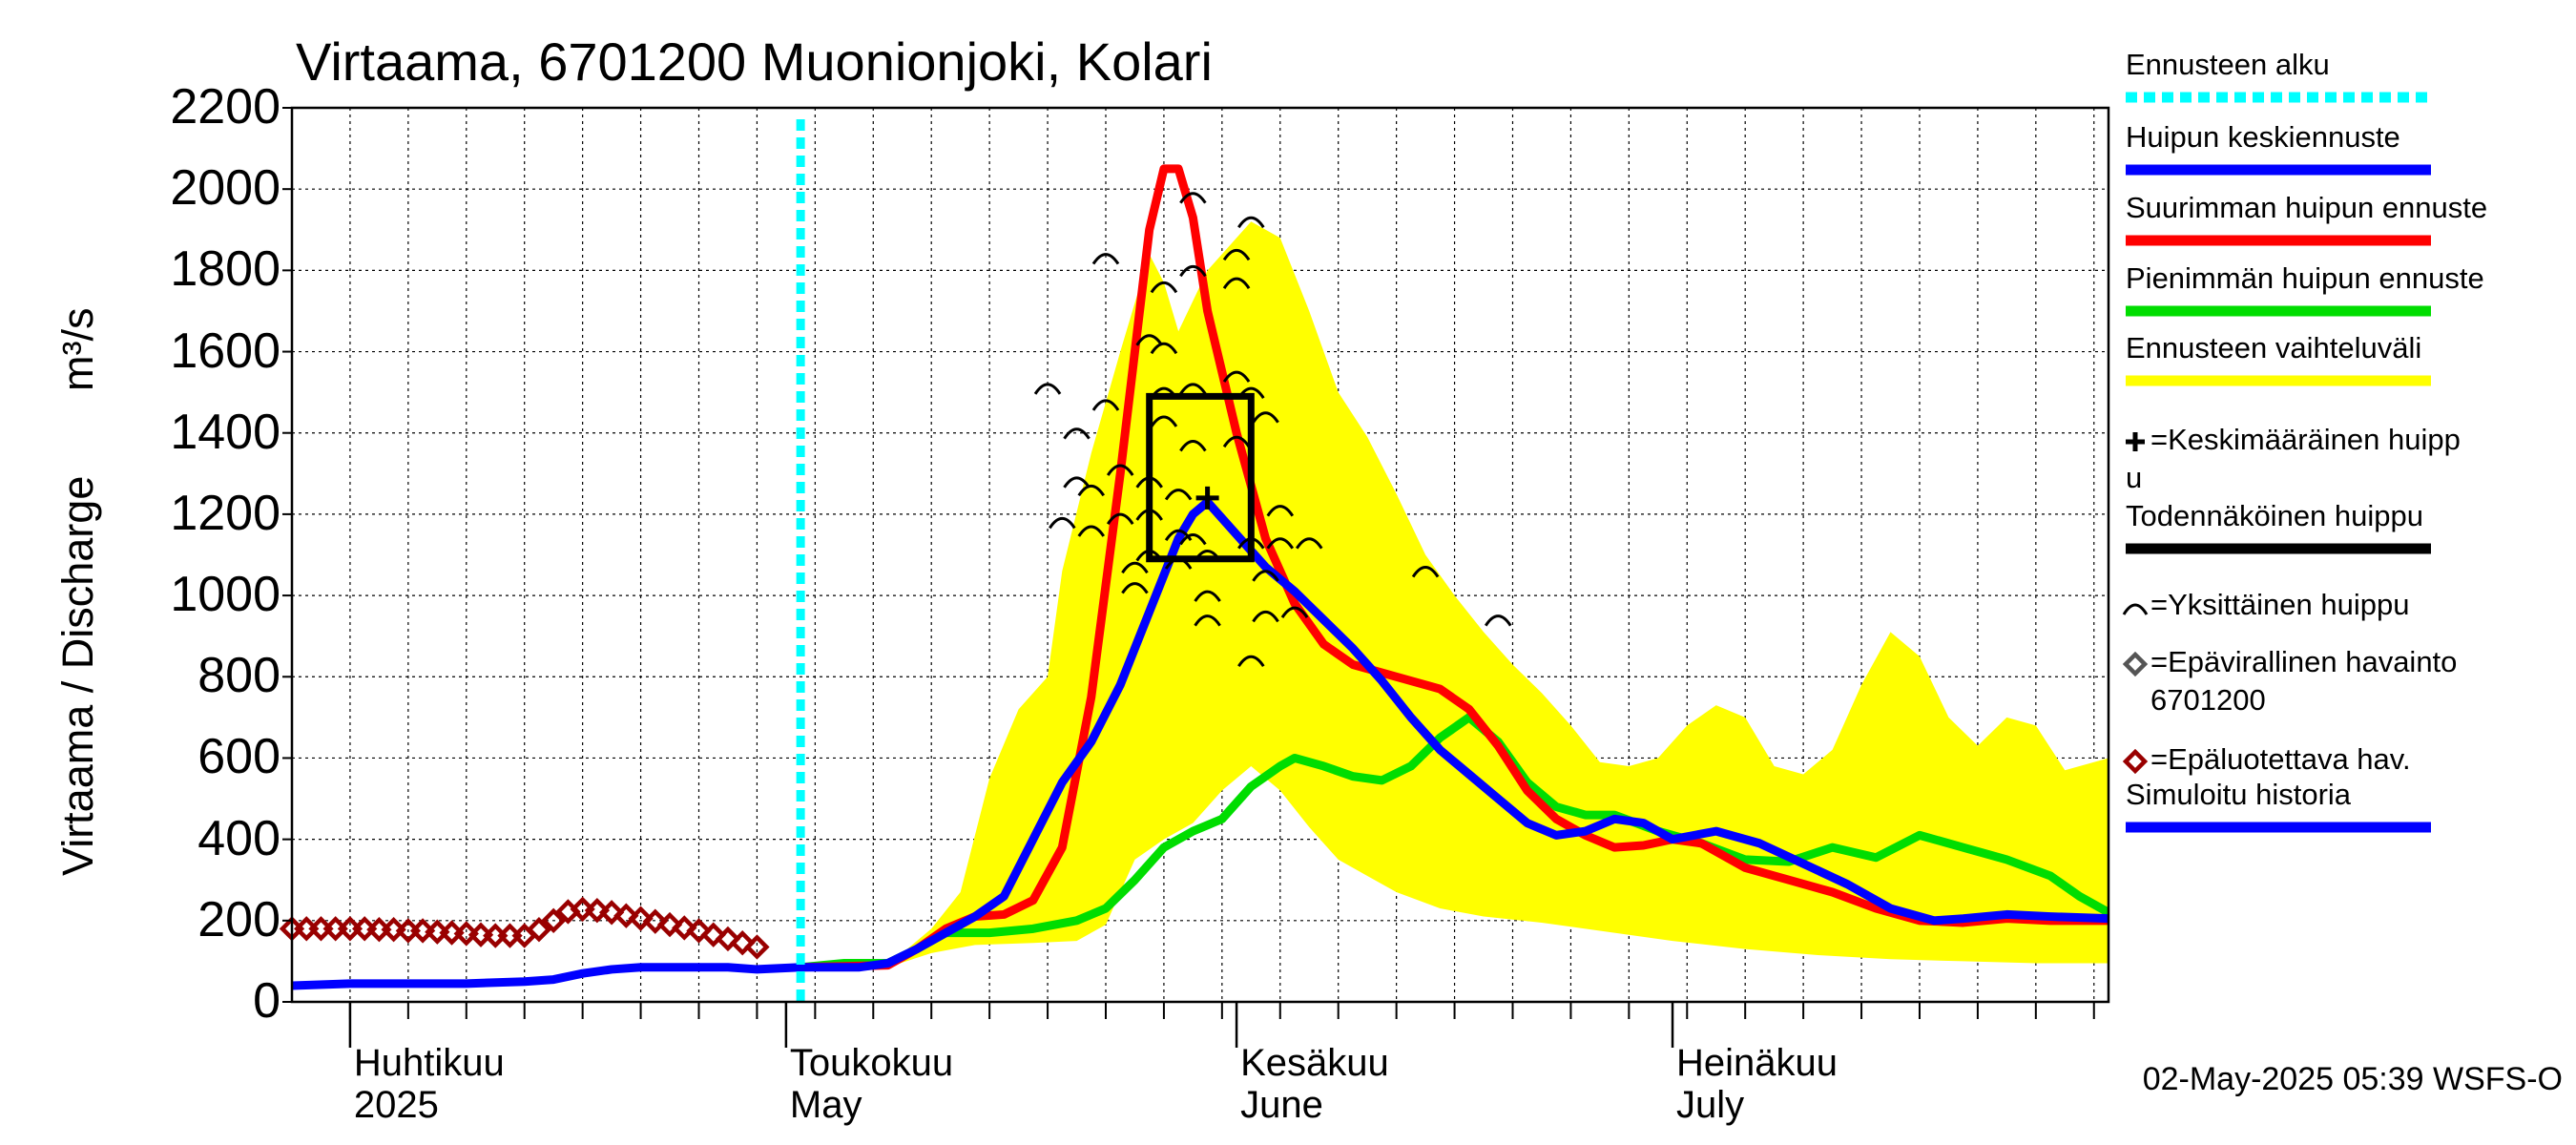 The width and height of the screenshot is (2576, 1145). What do you see at coordinates (225, 269) in the screenshot?
I see `y-tick-label: 1800` at bounding box center [225, 269].